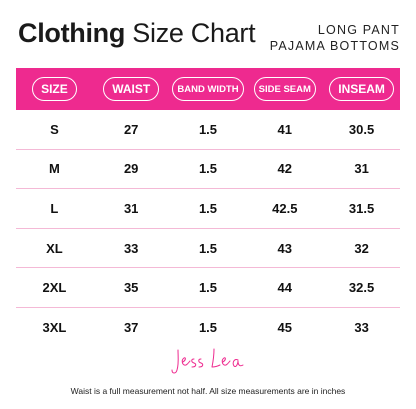  What do you see at coordinates (285, 169) in the screenshot?
I see `side-seam-cell: 42` at bounding box center [285, 169].